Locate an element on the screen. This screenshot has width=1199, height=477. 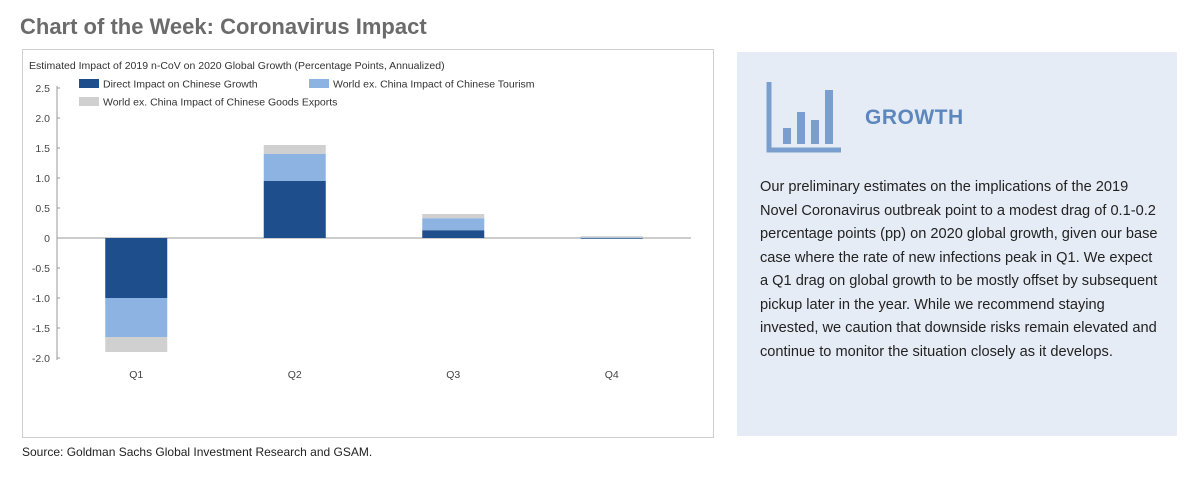
page-title: Chart of the Week: Coronavirus Impact is located at coordinates (223, 26).